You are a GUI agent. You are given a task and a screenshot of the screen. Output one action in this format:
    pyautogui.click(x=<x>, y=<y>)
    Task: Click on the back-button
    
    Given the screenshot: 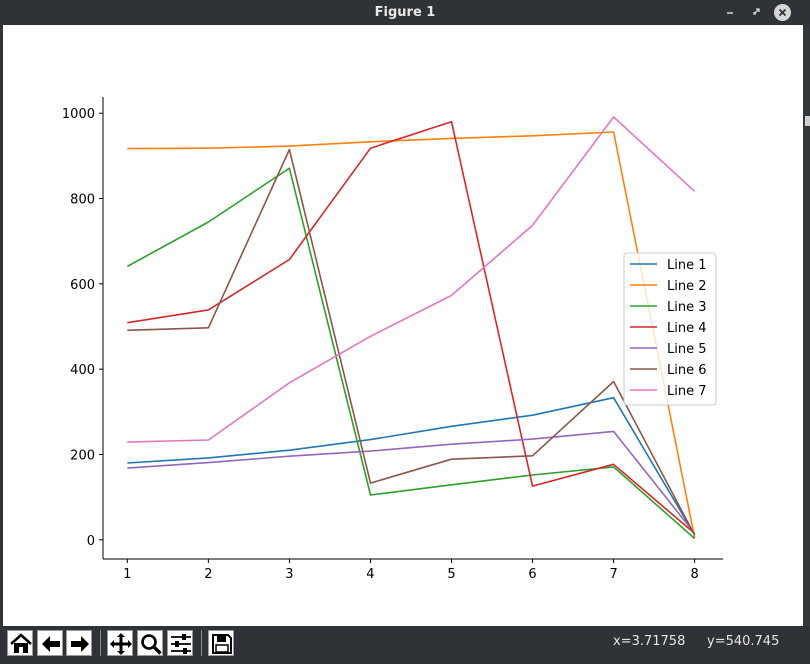 What is the action you would take?
    pyautogui.click(x=50, y=643)
    